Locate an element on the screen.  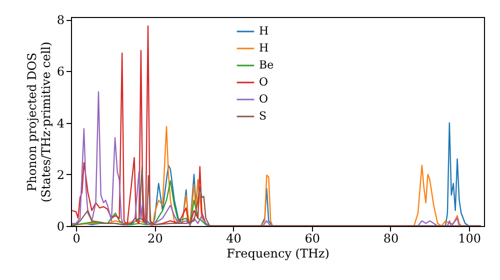
legend-label: Be is located at coordinates (266, 65).